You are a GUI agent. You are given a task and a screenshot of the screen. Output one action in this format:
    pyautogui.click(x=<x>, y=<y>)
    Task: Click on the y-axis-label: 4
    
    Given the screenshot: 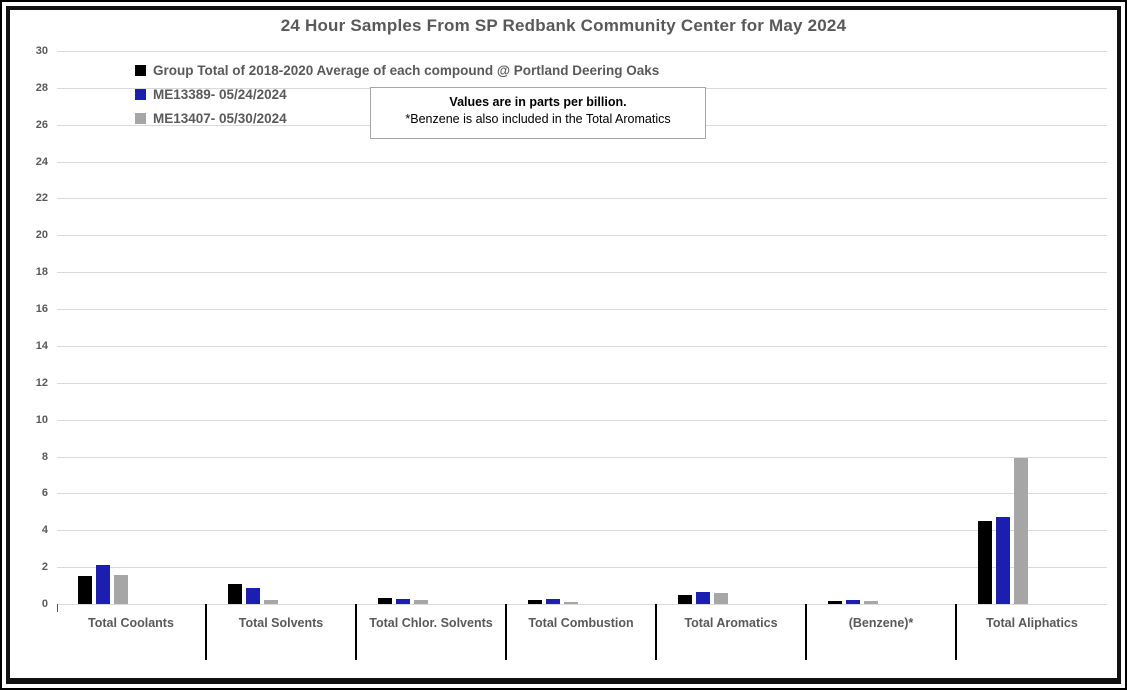 What is the action you would take?
    pyautogui.click(x=44, y=530)
    